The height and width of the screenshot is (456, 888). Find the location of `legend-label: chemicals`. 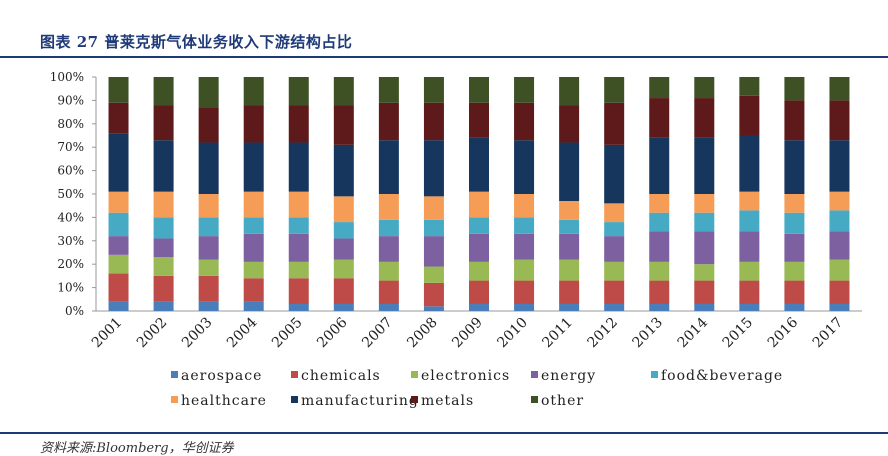

legend-label: chemicals is located at coordinates (341, 376).